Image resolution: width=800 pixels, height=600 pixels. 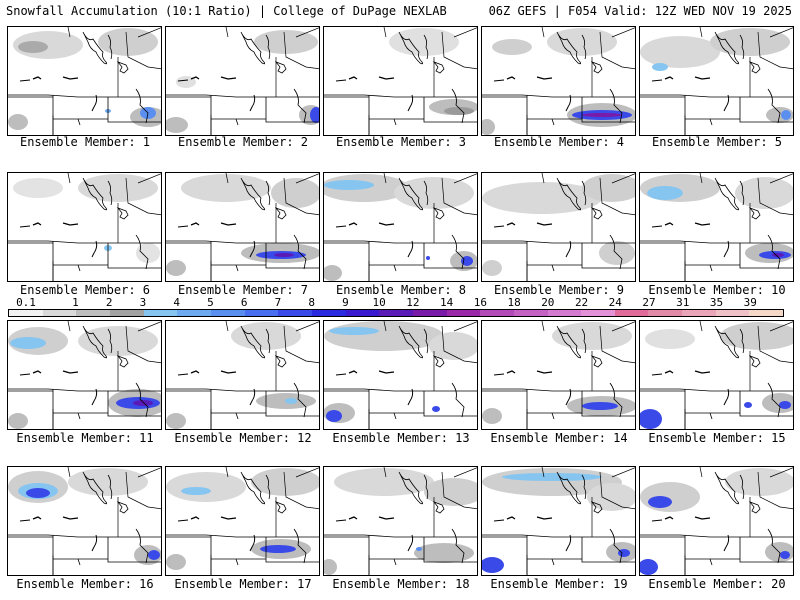 What do you see at coordinates (85, 290) in the screenshot?
I see `ensemble-member-label: Ensemble Member: 6` at bounding box center [85, 290].